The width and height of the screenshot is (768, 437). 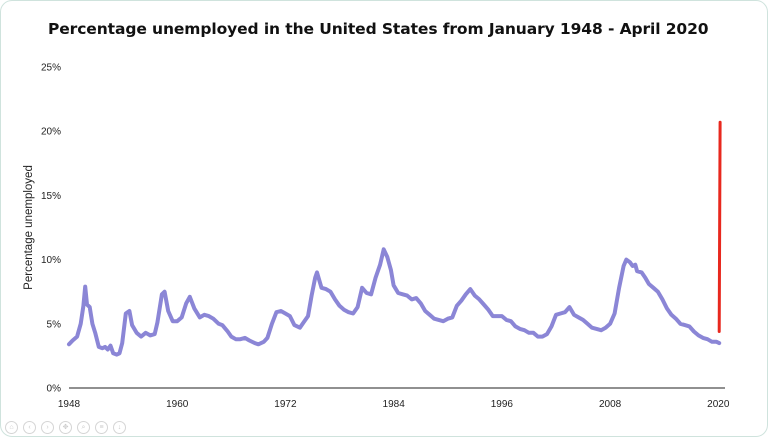 I want to click on x-tick-label: 1960, so click(x=177, y=404).